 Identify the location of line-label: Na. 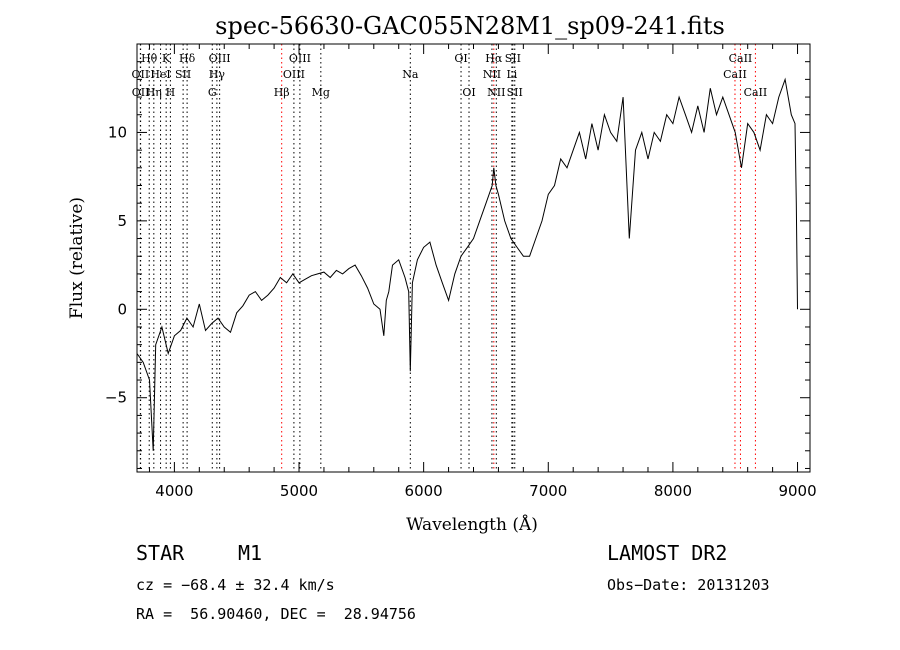
(410, 74).